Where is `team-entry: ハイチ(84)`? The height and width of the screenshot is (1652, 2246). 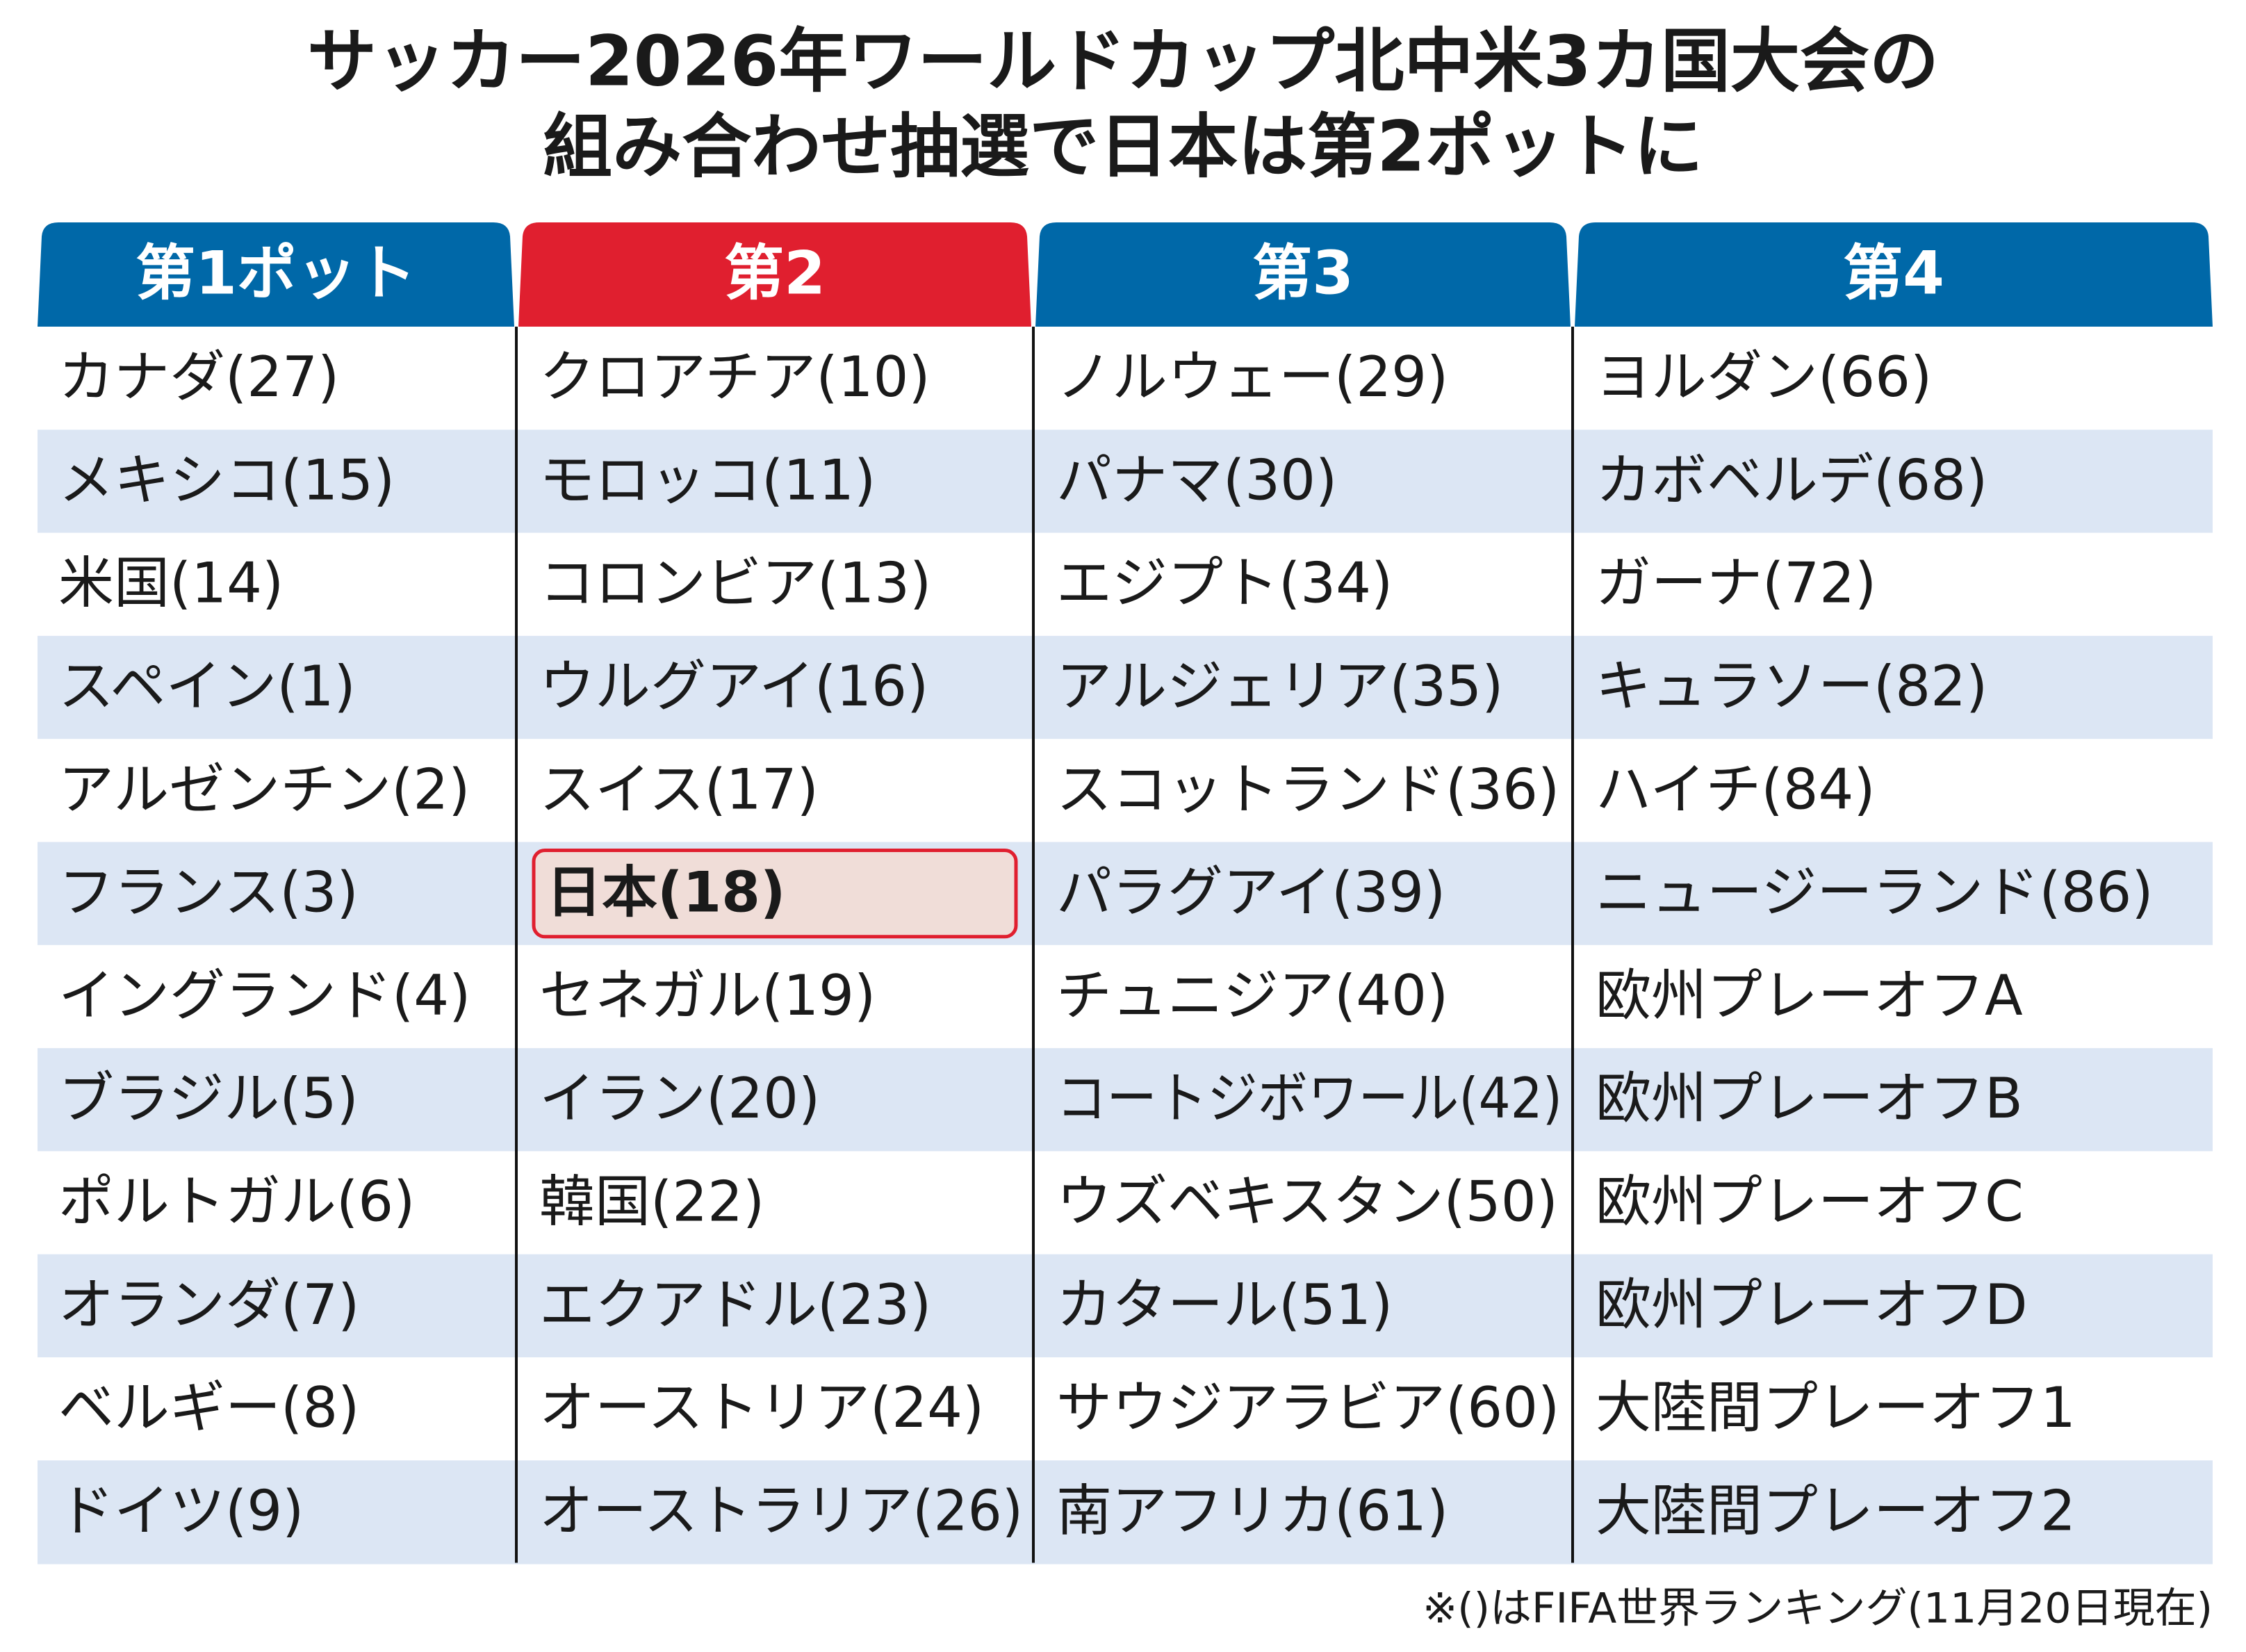 team-entry: ハイチ(84) is located at coordinates (1736, 789).